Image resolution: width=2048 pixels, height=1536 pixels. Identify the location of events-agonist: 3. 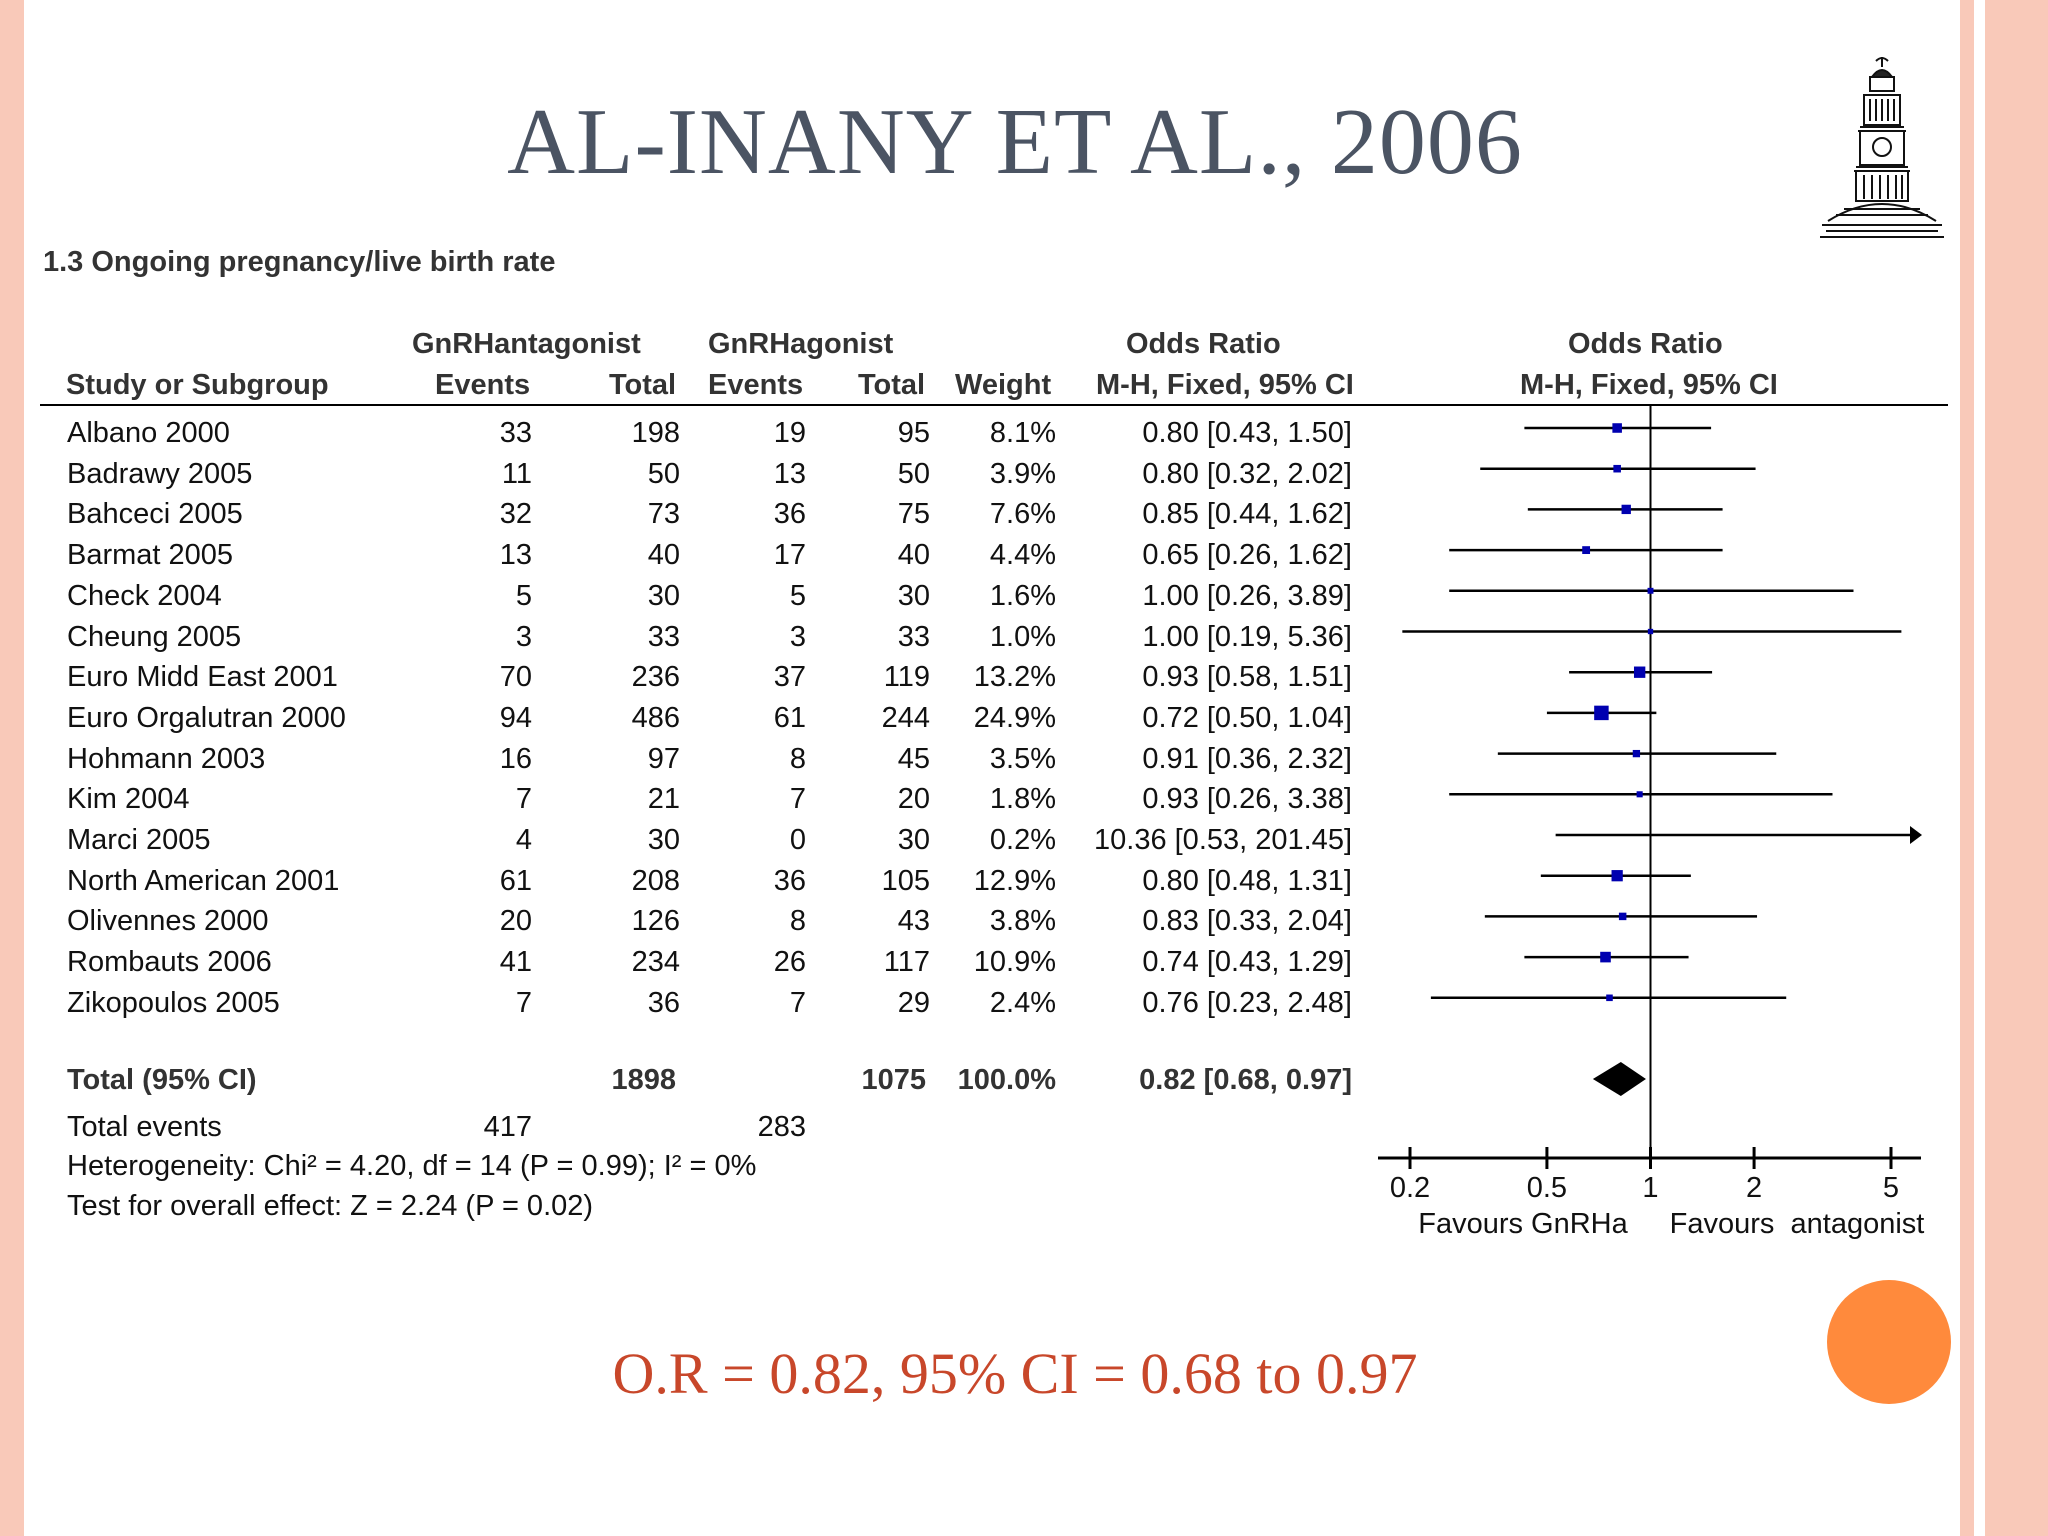
(797, 636).